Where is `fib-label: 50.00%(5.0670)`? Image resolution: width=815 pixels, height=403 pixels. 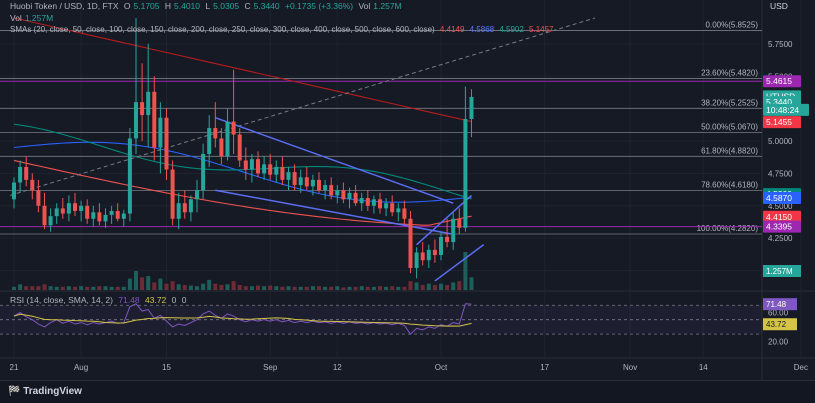 fib-label: 50.00%(5.0670) is located at coordinates (729, 126).